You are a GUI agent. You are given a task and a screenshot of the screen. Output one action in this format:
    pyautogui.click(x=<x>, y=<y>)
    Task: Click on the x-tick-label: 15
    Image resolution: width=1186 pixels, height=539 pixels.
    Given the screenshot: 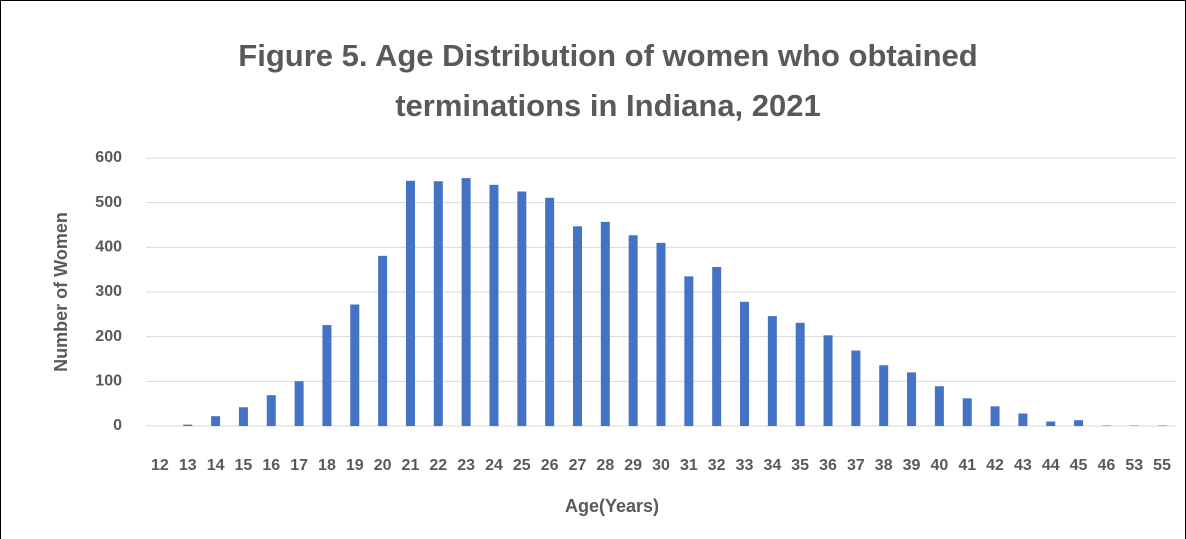 What is the action you would take?
    pyautogui.click(x=244, y=465)
    